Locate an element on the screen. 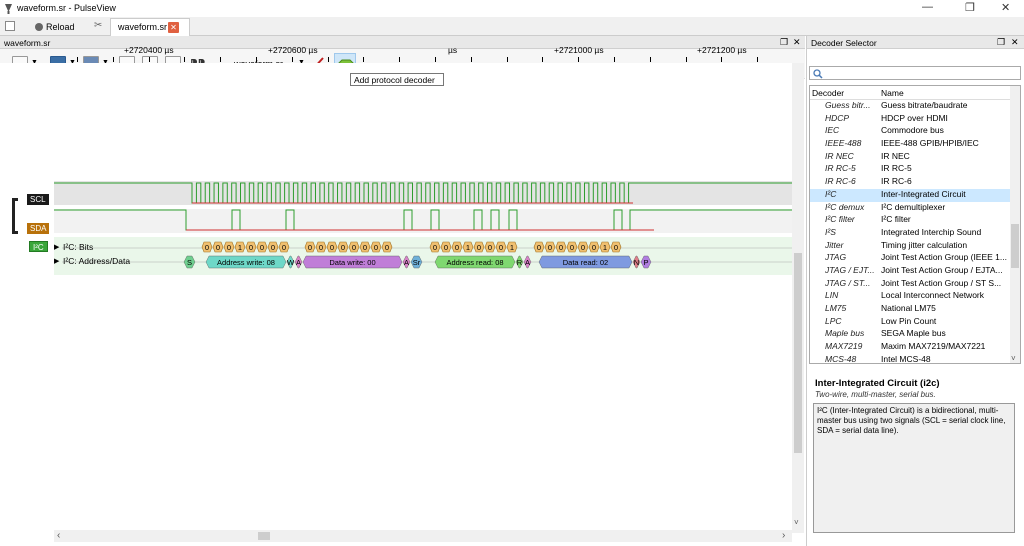 The height and width of the screenshot is (546, 1024). decoder-id: Maple bus is located at coordinates (845, 333).